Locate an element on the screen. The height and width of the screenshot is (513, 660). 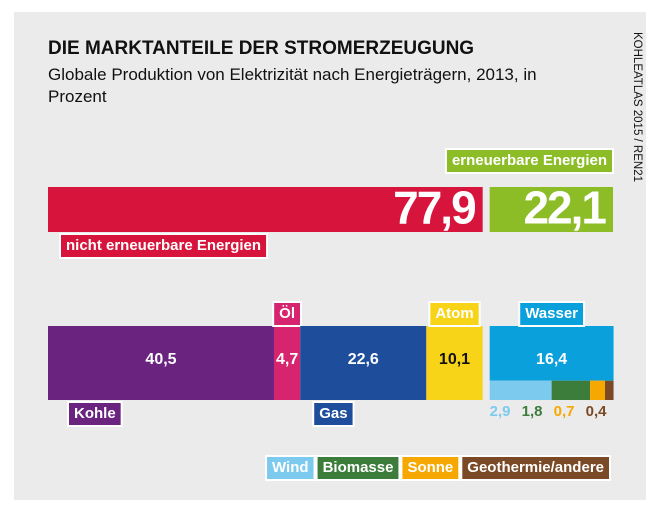
value-label: 2,9 is located at coordinates (500, 411).